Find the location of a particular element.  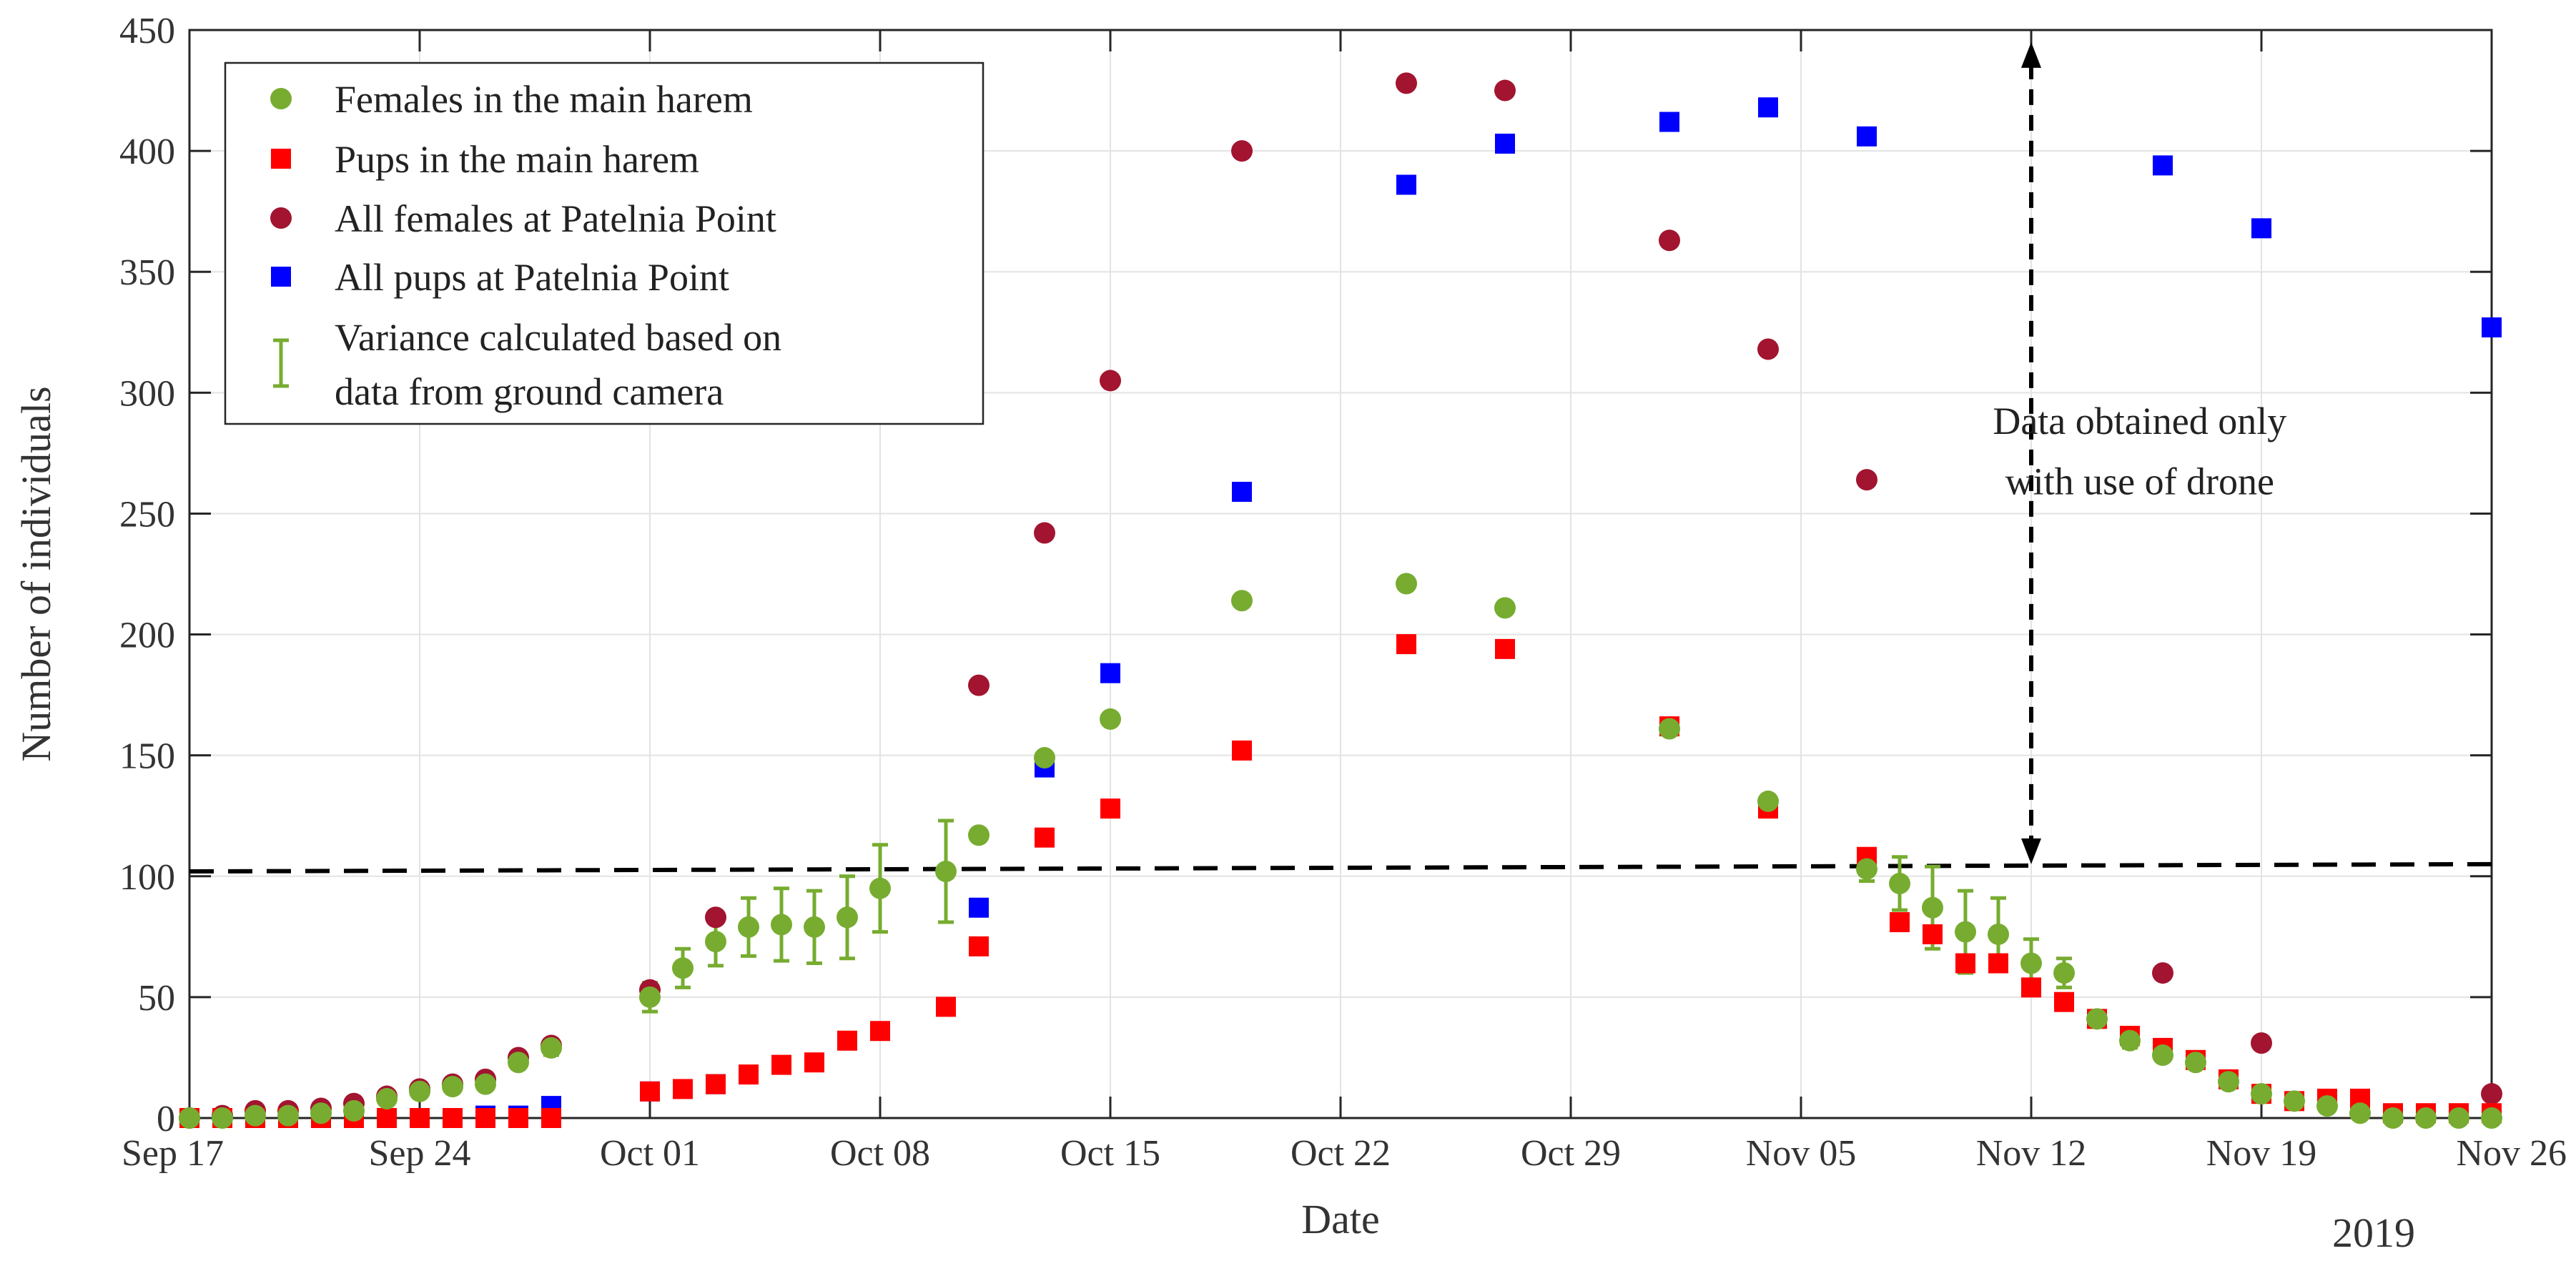

year-label: 2019 is located at coordinates (2373, 1233).